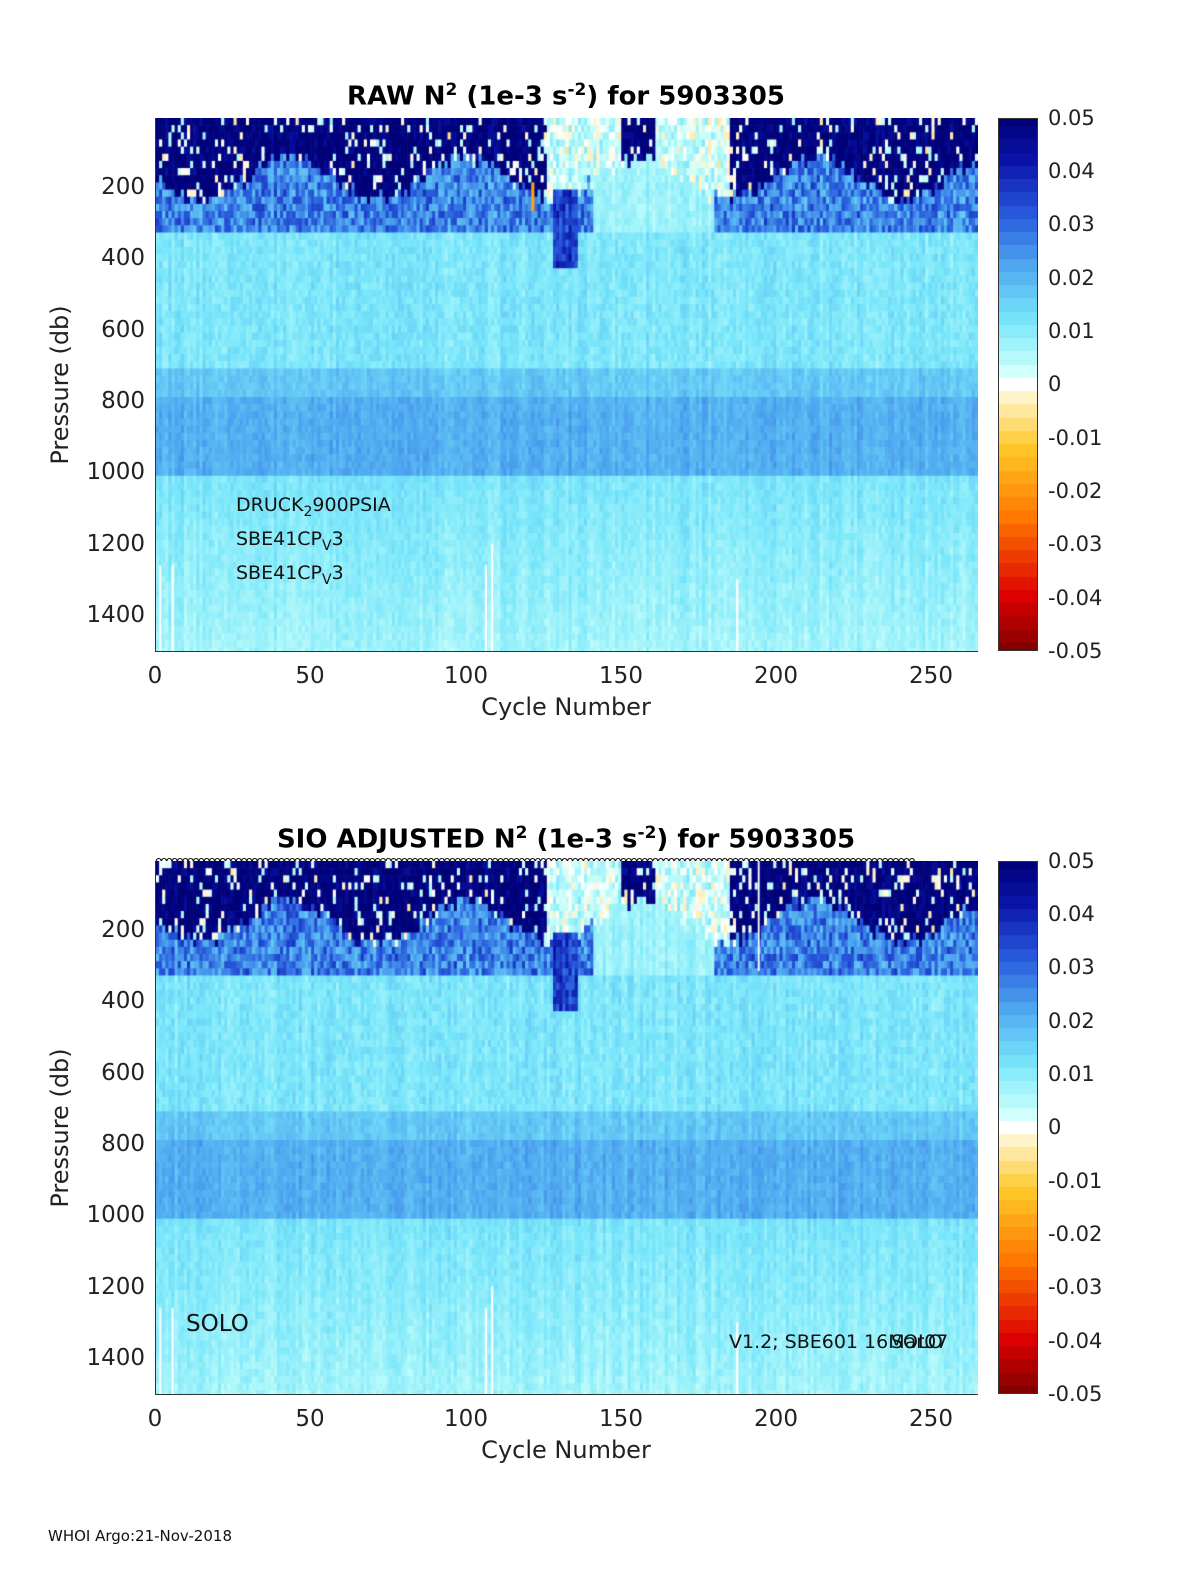  What do you see at coordinates (917, 1342) in the screenshot?
I see `firmware-label-overlap: SOLO` at bounding box center [917, 1342].